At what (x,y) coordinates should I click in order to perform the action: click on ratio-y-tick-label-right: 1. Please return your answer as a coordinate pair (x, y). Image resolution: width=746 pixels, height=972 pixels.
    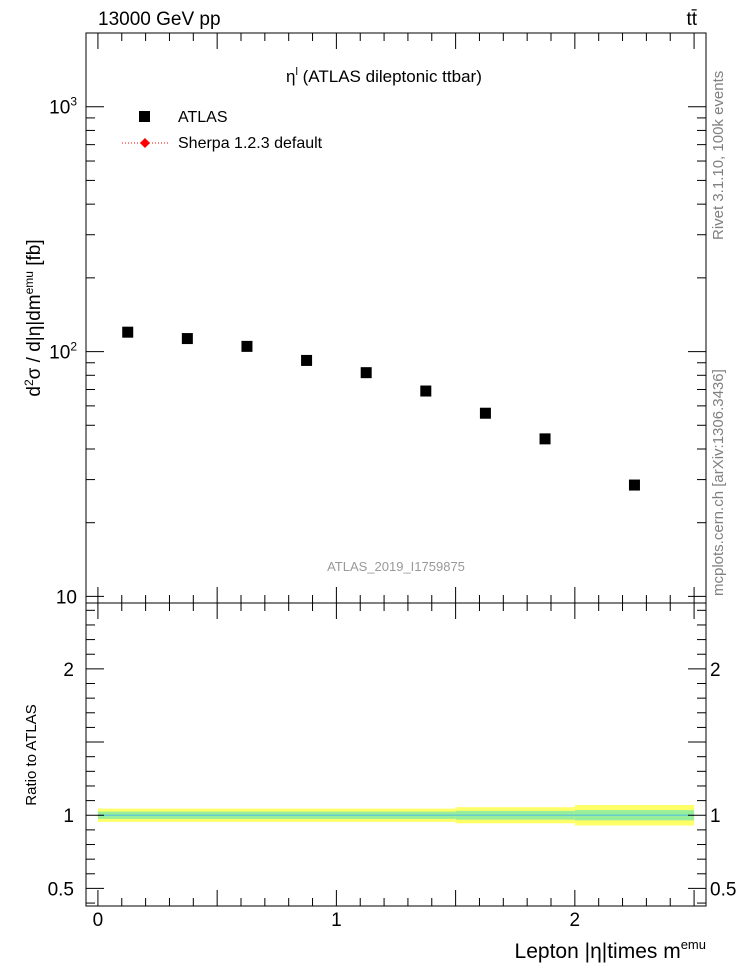
    Looking at the image, I should click on (715, 816).